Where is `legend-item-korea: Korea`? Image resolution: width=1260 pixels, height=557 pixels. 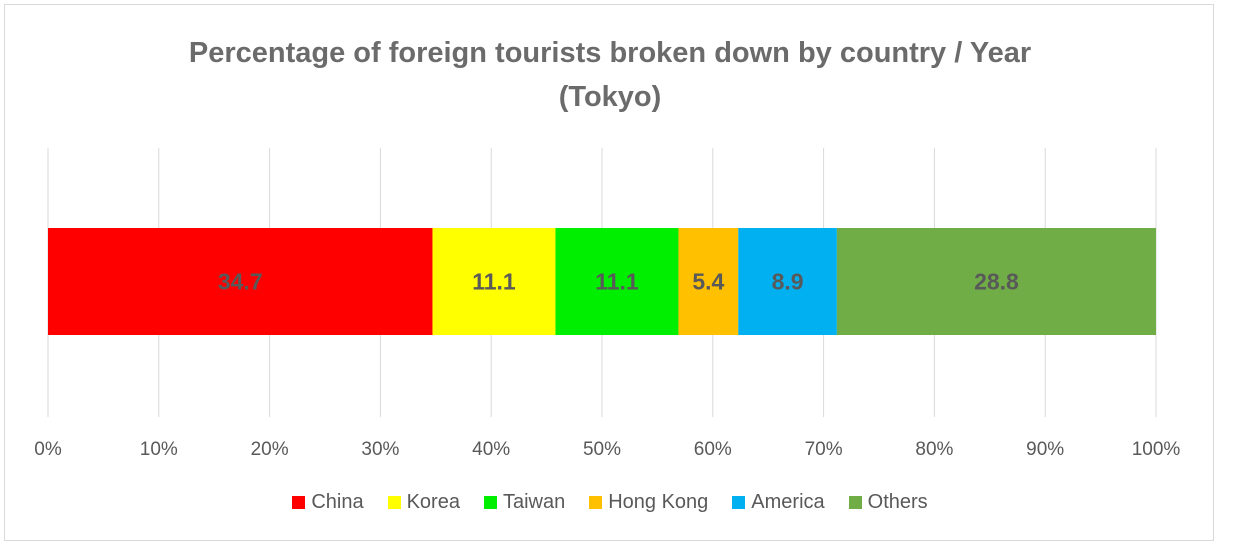
legend-item-korea: Korea is located at coordinates (423, 502).